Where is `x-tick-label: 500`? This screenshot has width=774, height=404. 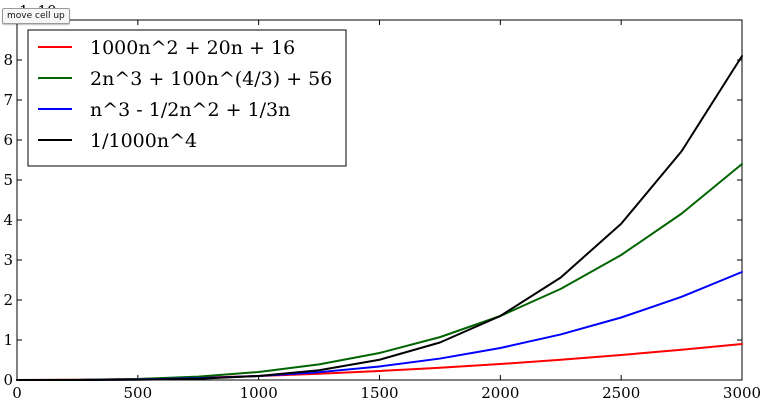 x-tick-label: 500 is located at coordinates (138, 392).